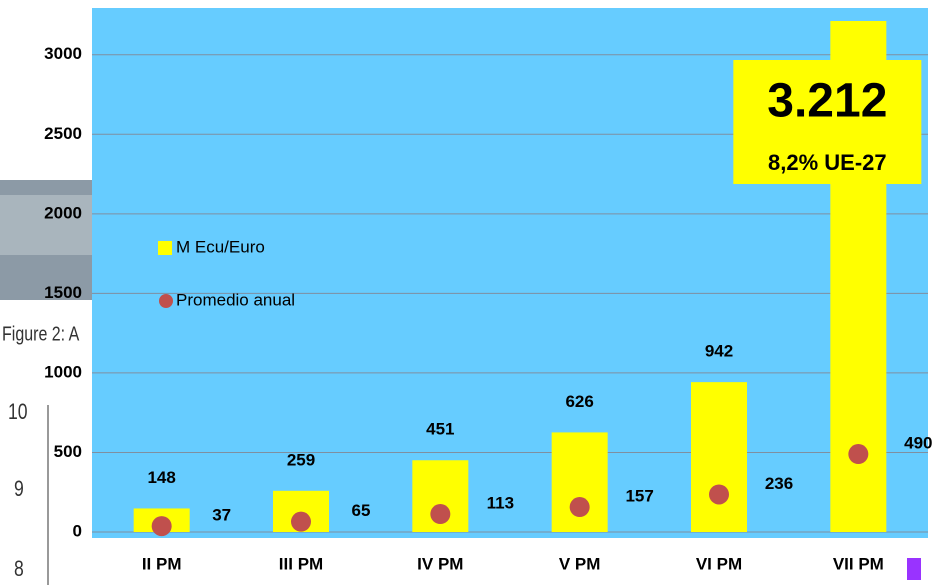 The image size is (933, 585). I want to click on bar-value-label: 451, so click(440, 429).